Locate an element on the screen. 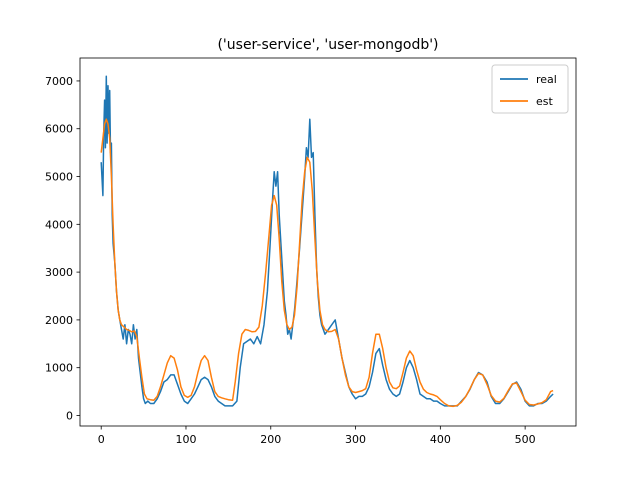 Image resolution: width=640 pixels, height=484 pixels. x-tick-label: 100 is located at coordinates (185, 439).